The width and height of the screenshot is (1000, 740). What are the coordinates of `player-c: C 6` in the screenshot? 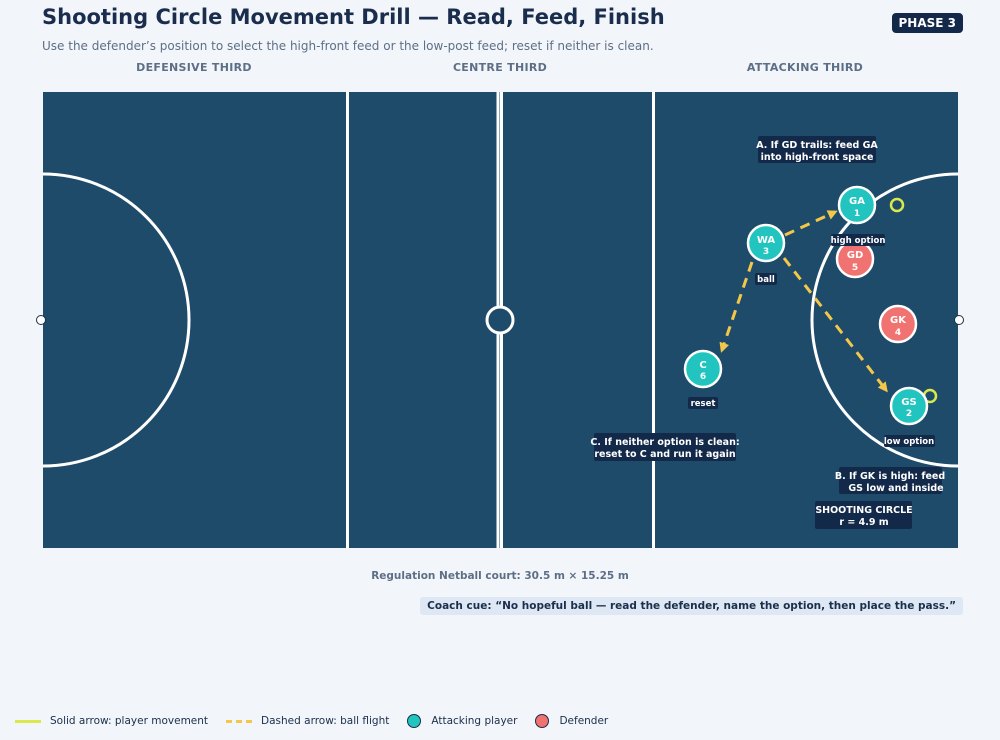 It's located at (703, 369).